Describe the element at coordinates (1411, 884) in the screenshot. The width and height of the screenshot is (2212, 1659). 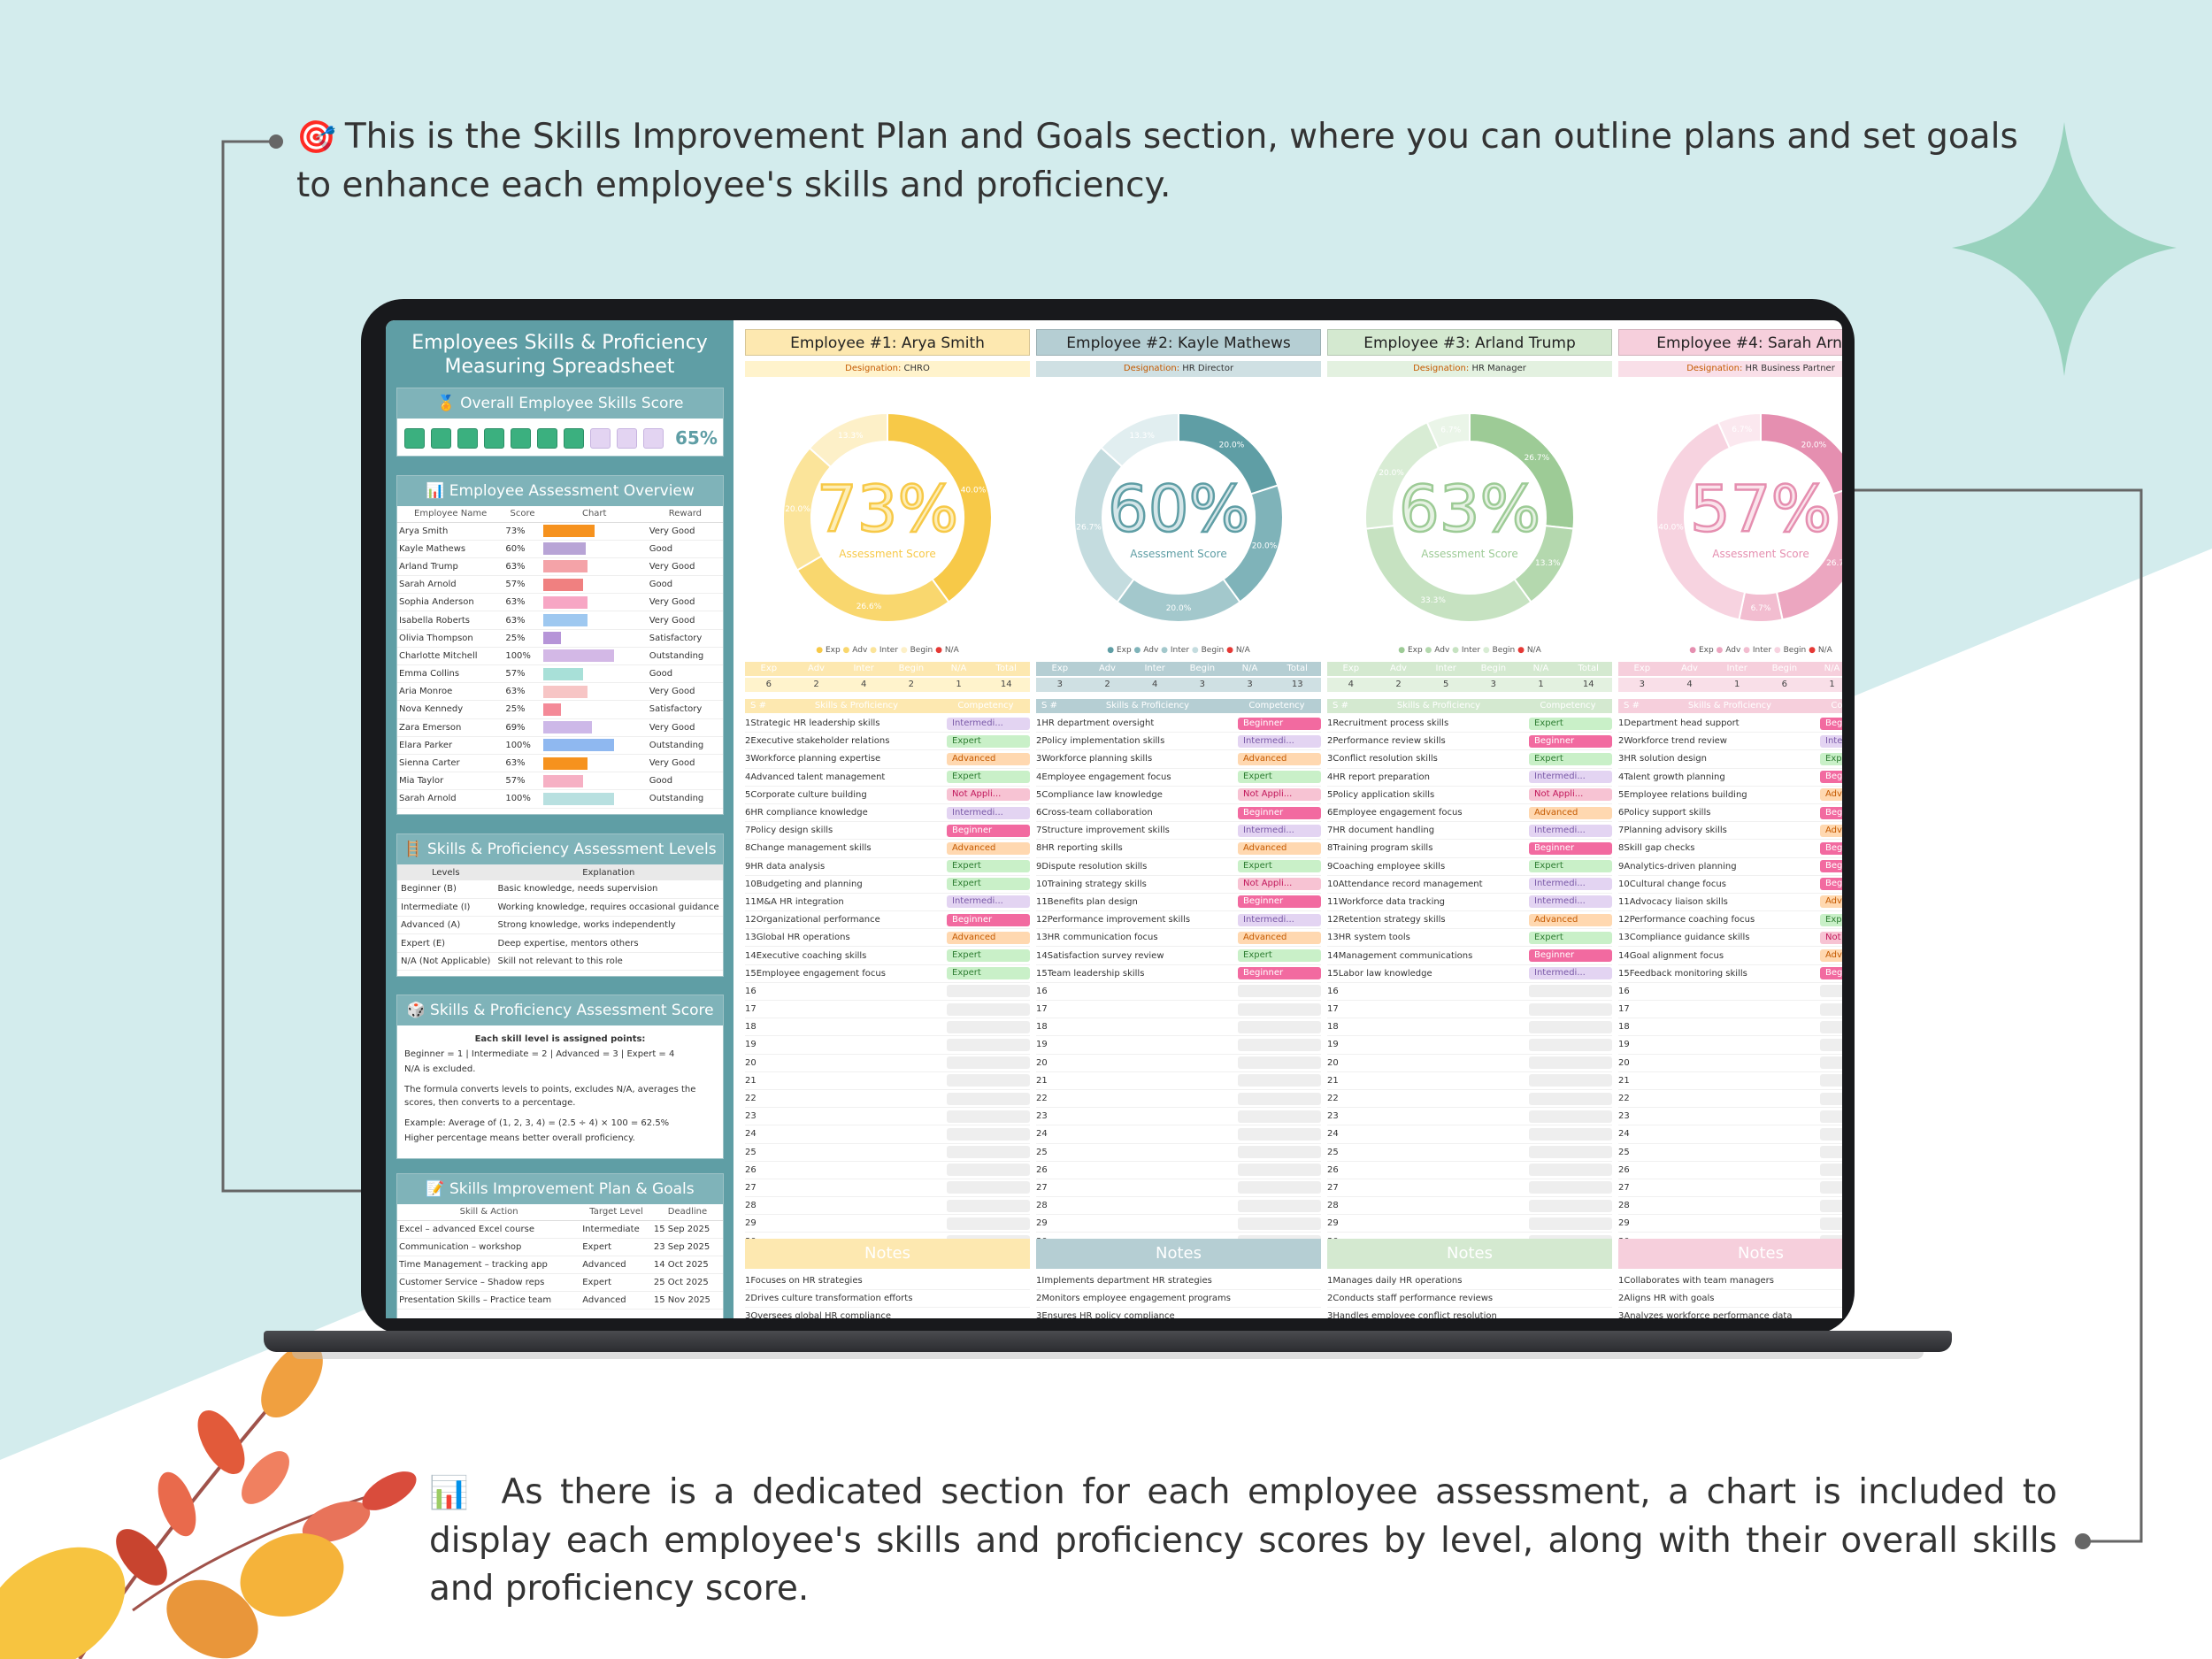
I see `skill-name-cell: Attendance record management` at that location.